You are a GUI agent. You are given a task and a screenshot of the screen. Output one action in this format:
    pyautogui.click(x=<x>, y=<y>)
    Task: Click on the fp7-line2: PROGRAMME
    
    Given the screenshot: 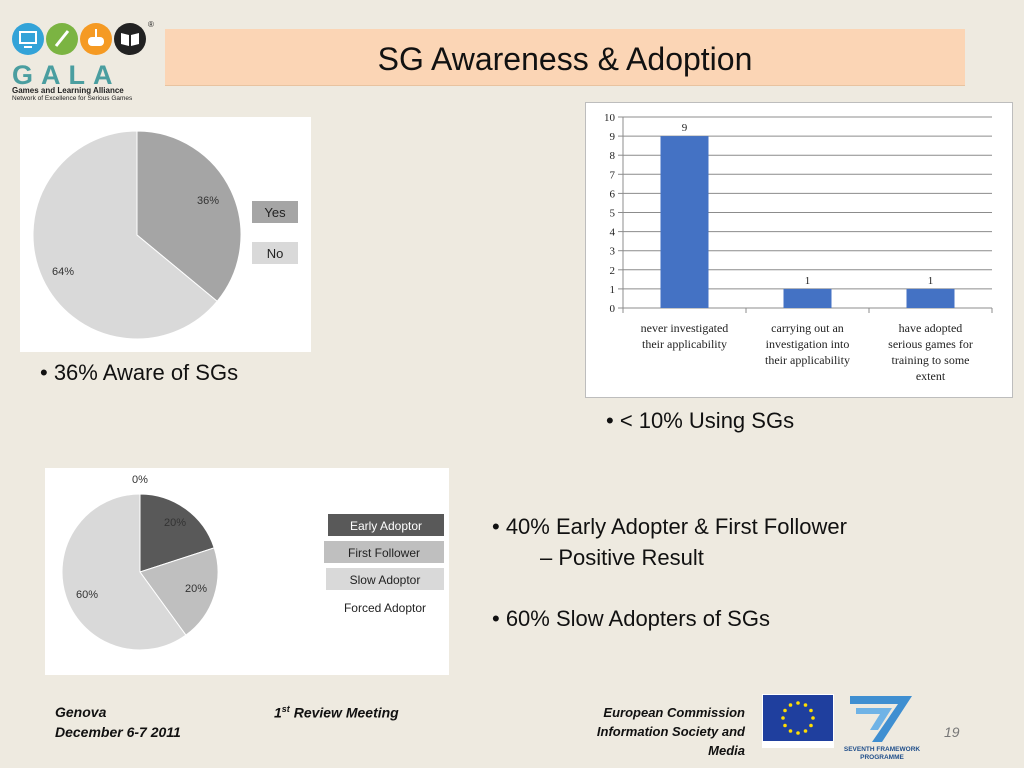 What is the action you would take?
    pyautogui.click(x=882, y=757)
    